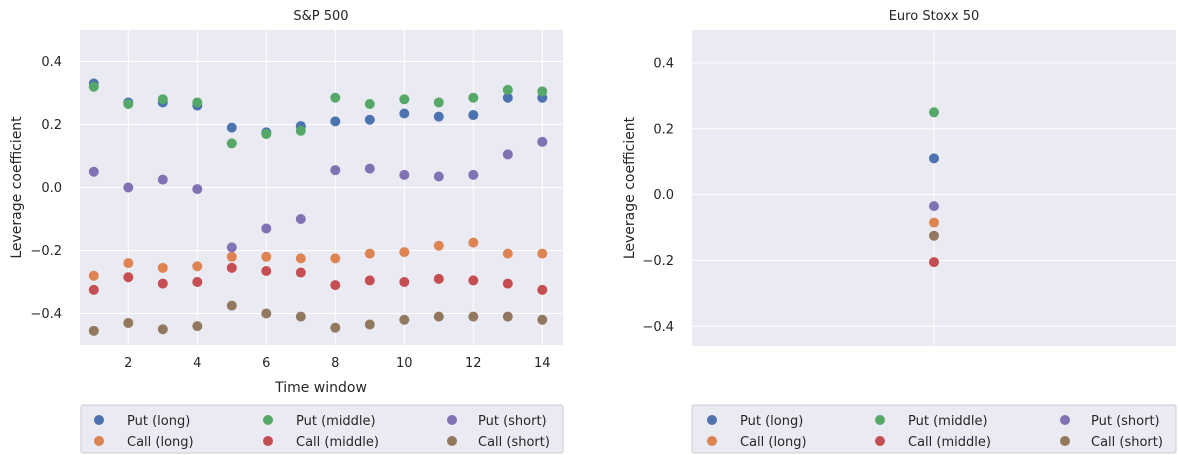  What do you see at coordinates (335, 363) in the screenshot?
I see `x-tick-label: 8` at bounding box center [335, 363].